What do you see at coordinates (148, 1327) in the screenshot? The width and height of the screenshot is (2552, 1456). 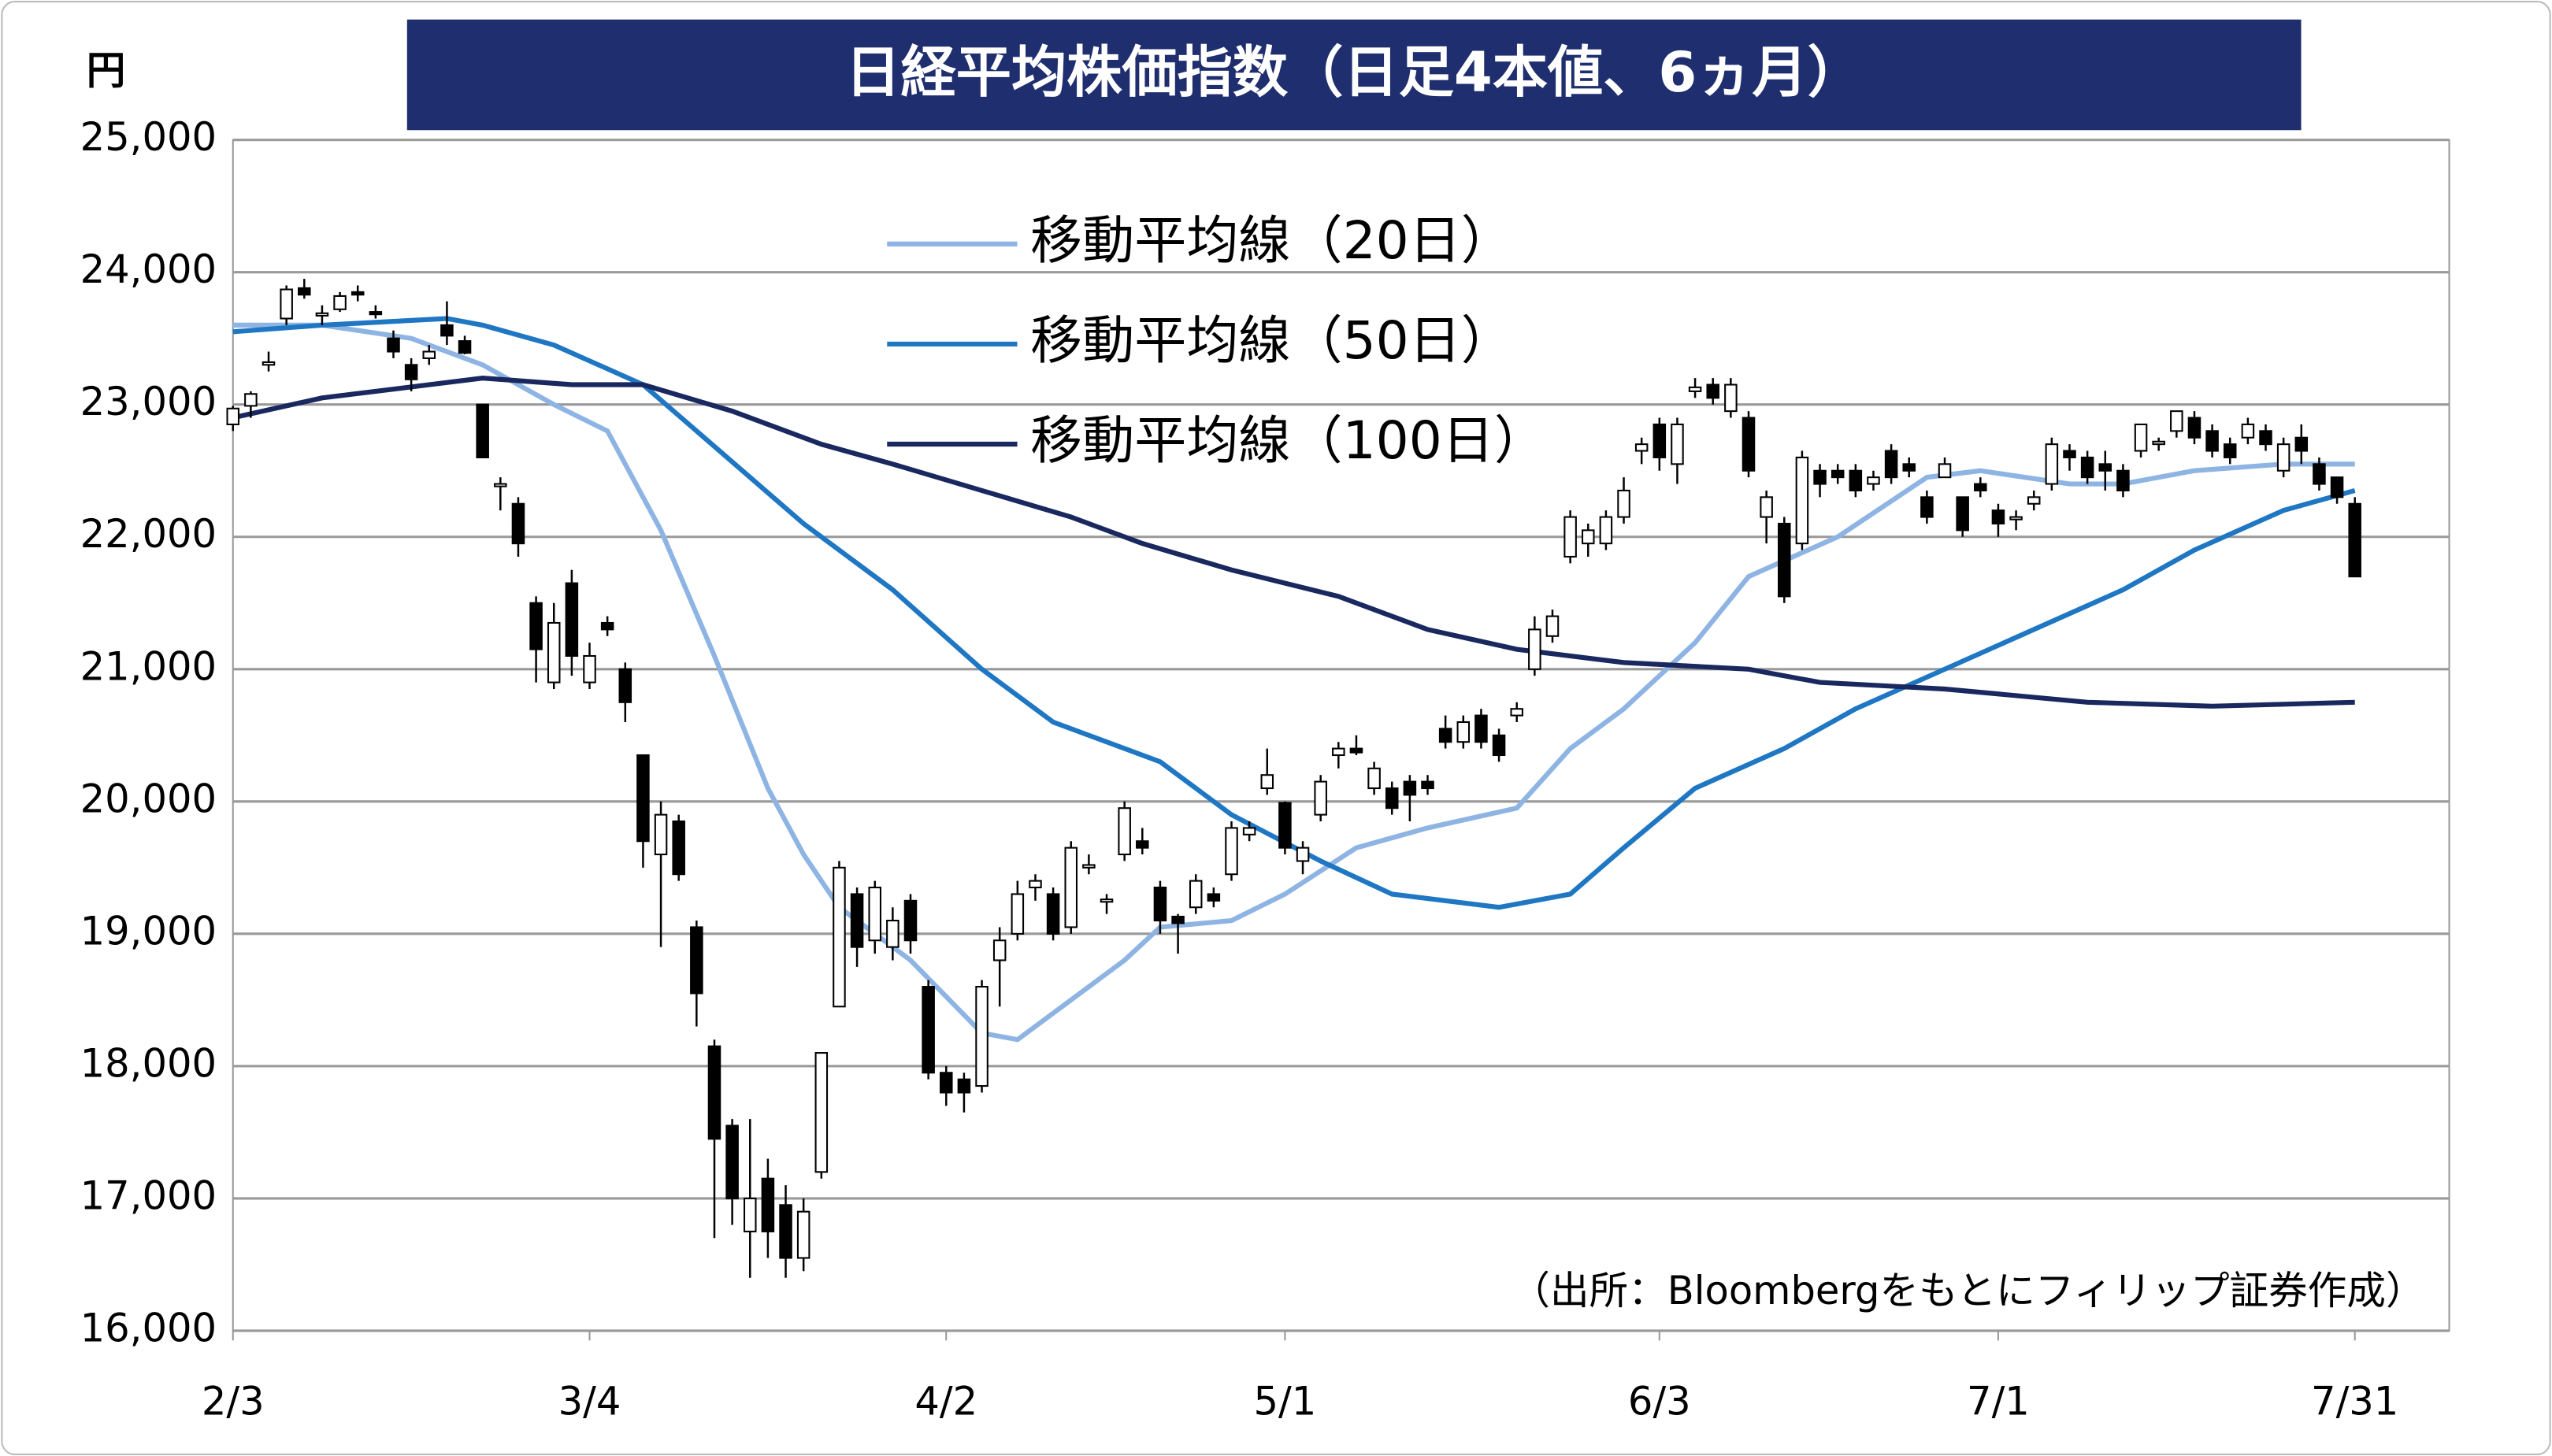 I see `y-tick-label: 16,000` at bounding box center [148, 1327].